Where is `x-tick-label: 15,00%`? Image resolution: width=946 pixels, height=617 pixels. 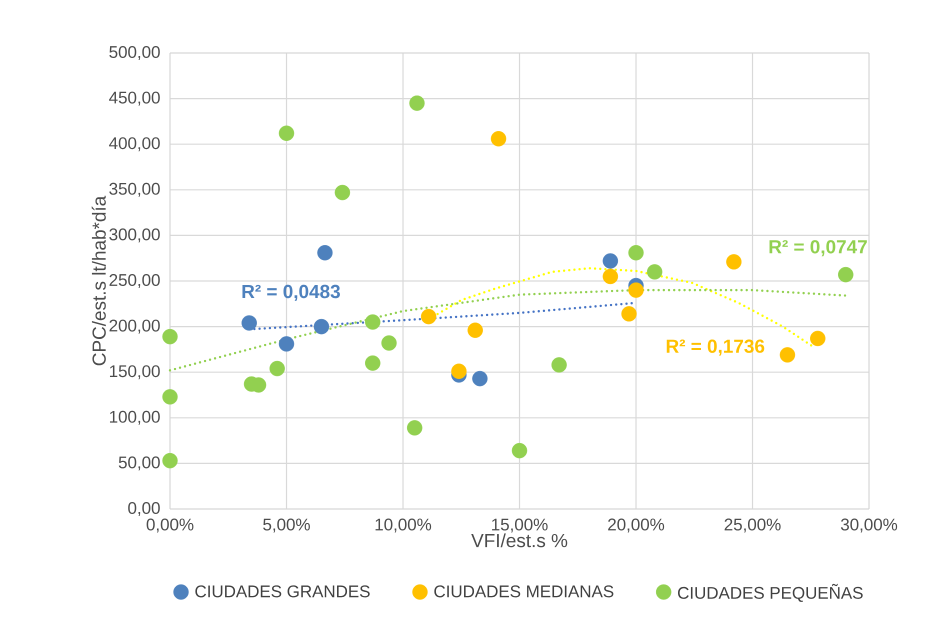
x-tick-label: 15,00% is located at coordinates (520, 525).